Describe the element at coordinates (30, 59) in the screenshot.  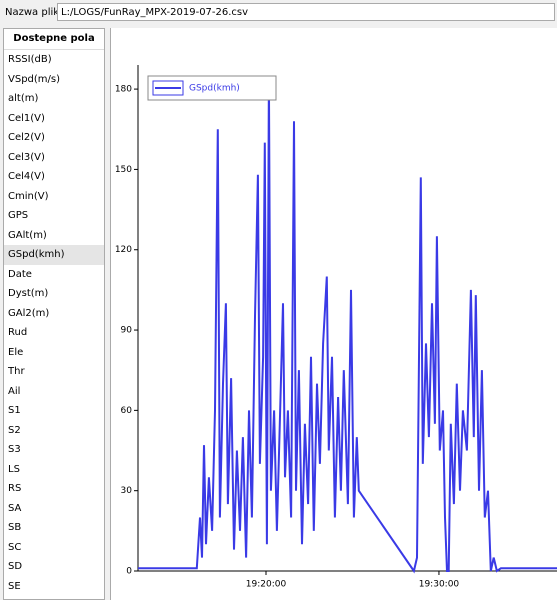
I see `field-item: RSSI(dB)` at that location.